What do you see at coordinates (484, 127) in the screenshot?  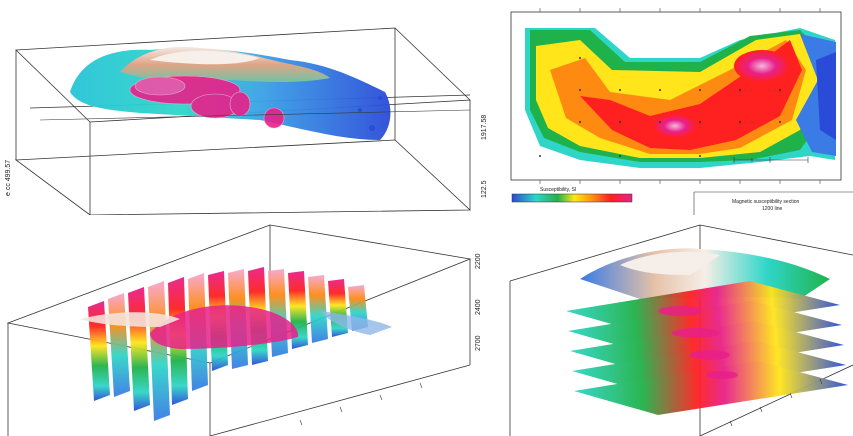 I see `axis-right-top-label: 1917.58` at bounding box center [484, 127].